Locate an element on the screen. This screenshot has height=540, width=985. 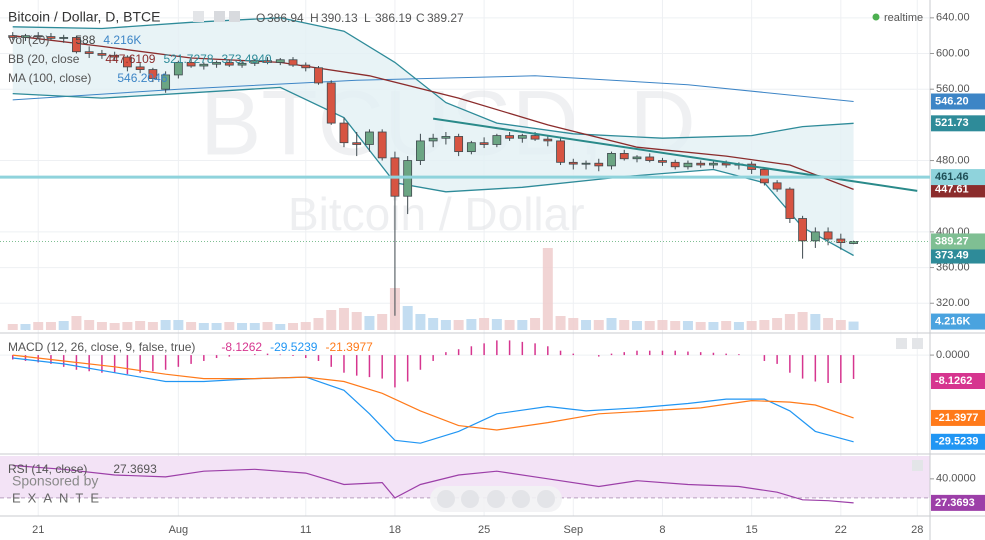
ohlc-label: O is located at coordinates (260, 18).